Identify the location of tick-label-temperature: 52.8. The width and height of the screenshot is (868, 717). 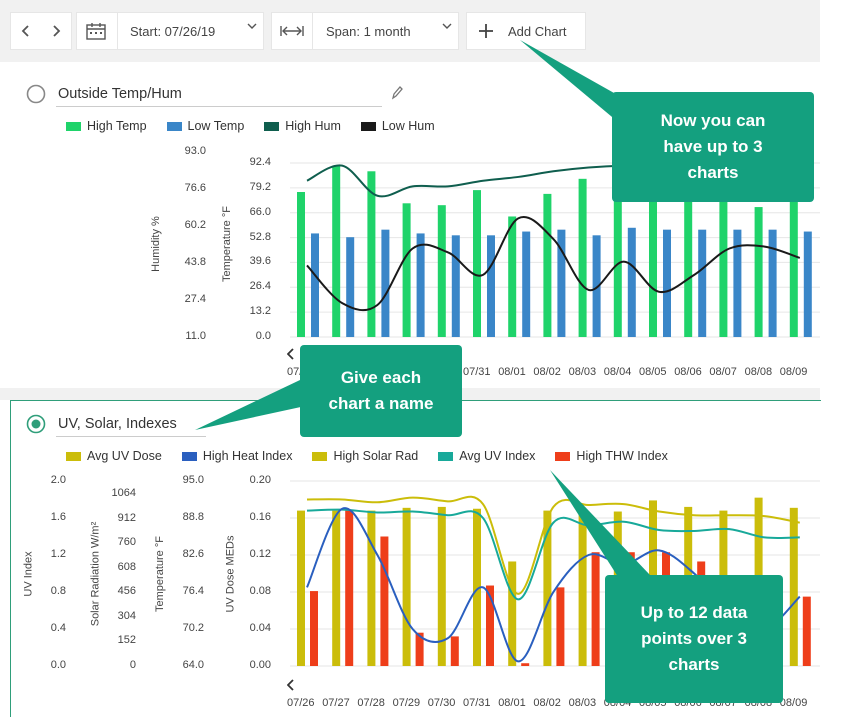
(260, 236).